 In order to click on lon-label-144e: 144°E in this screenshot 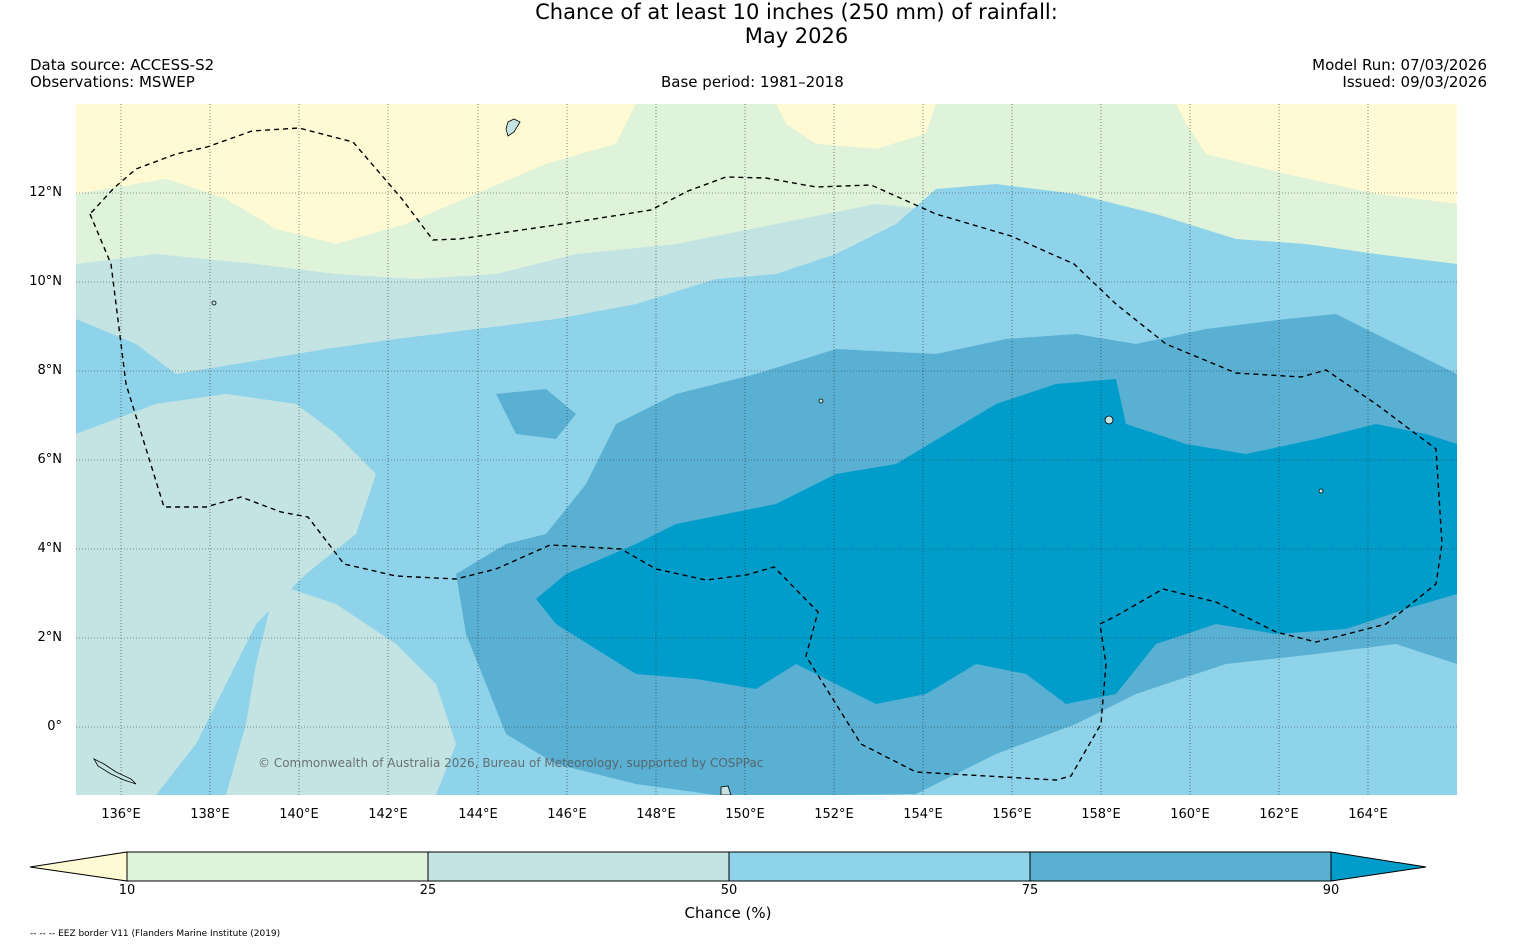, I will do `click(478, 814)`.